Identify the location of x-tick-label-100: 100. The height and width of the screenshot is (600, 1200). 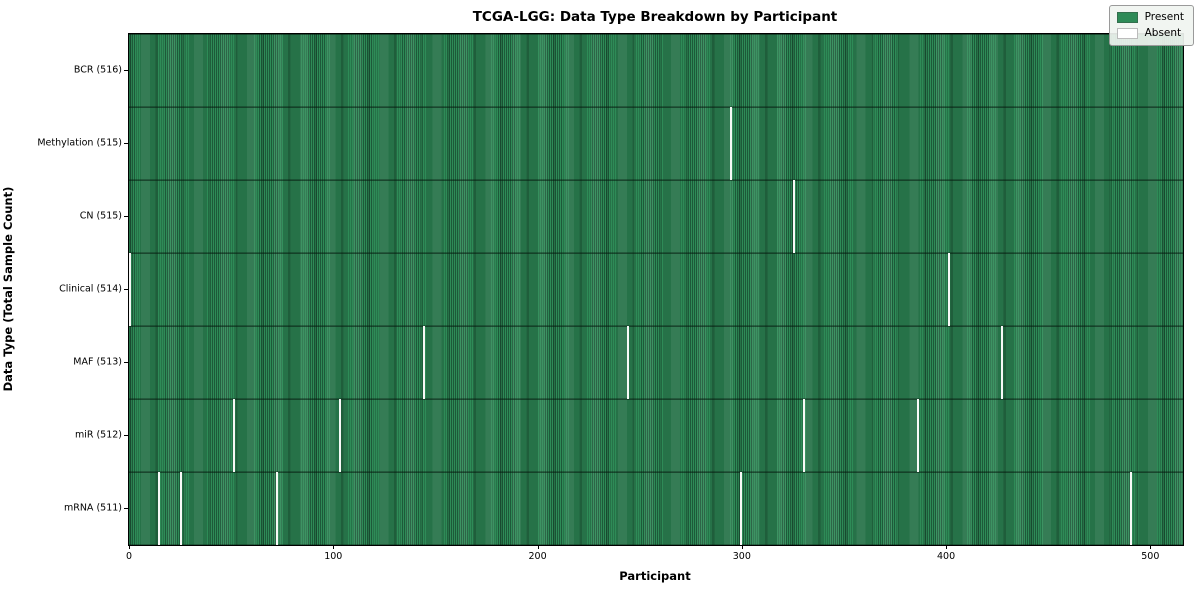
(333, 556).